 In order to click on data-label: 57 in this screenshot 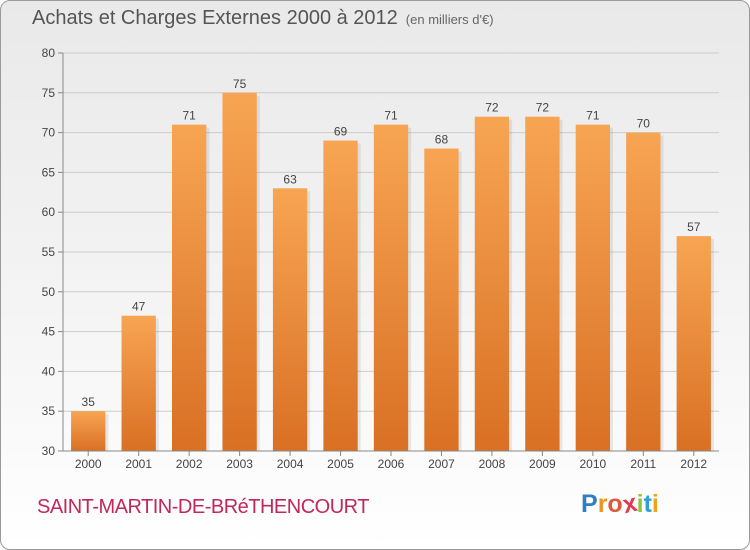, I will do `click(694, 227)`.